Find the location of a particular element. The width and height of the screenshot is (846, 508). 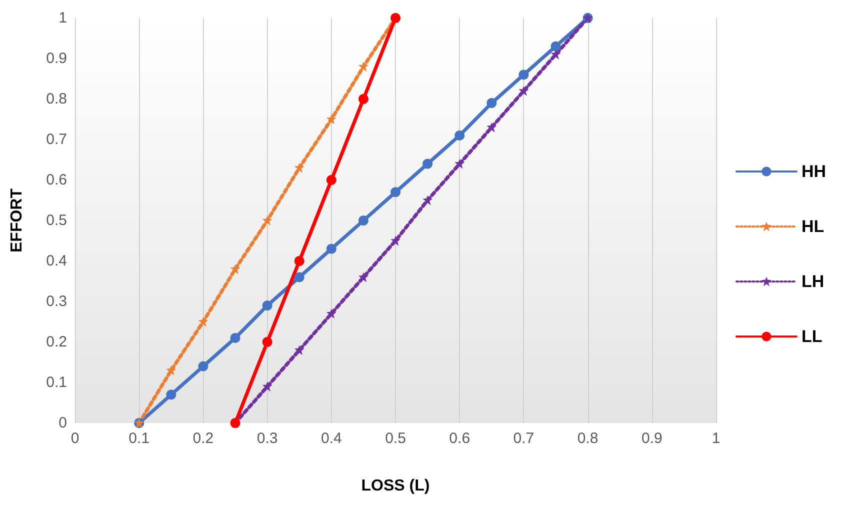

x-tick-label: 0.3 is located at coordinates (267, 438).